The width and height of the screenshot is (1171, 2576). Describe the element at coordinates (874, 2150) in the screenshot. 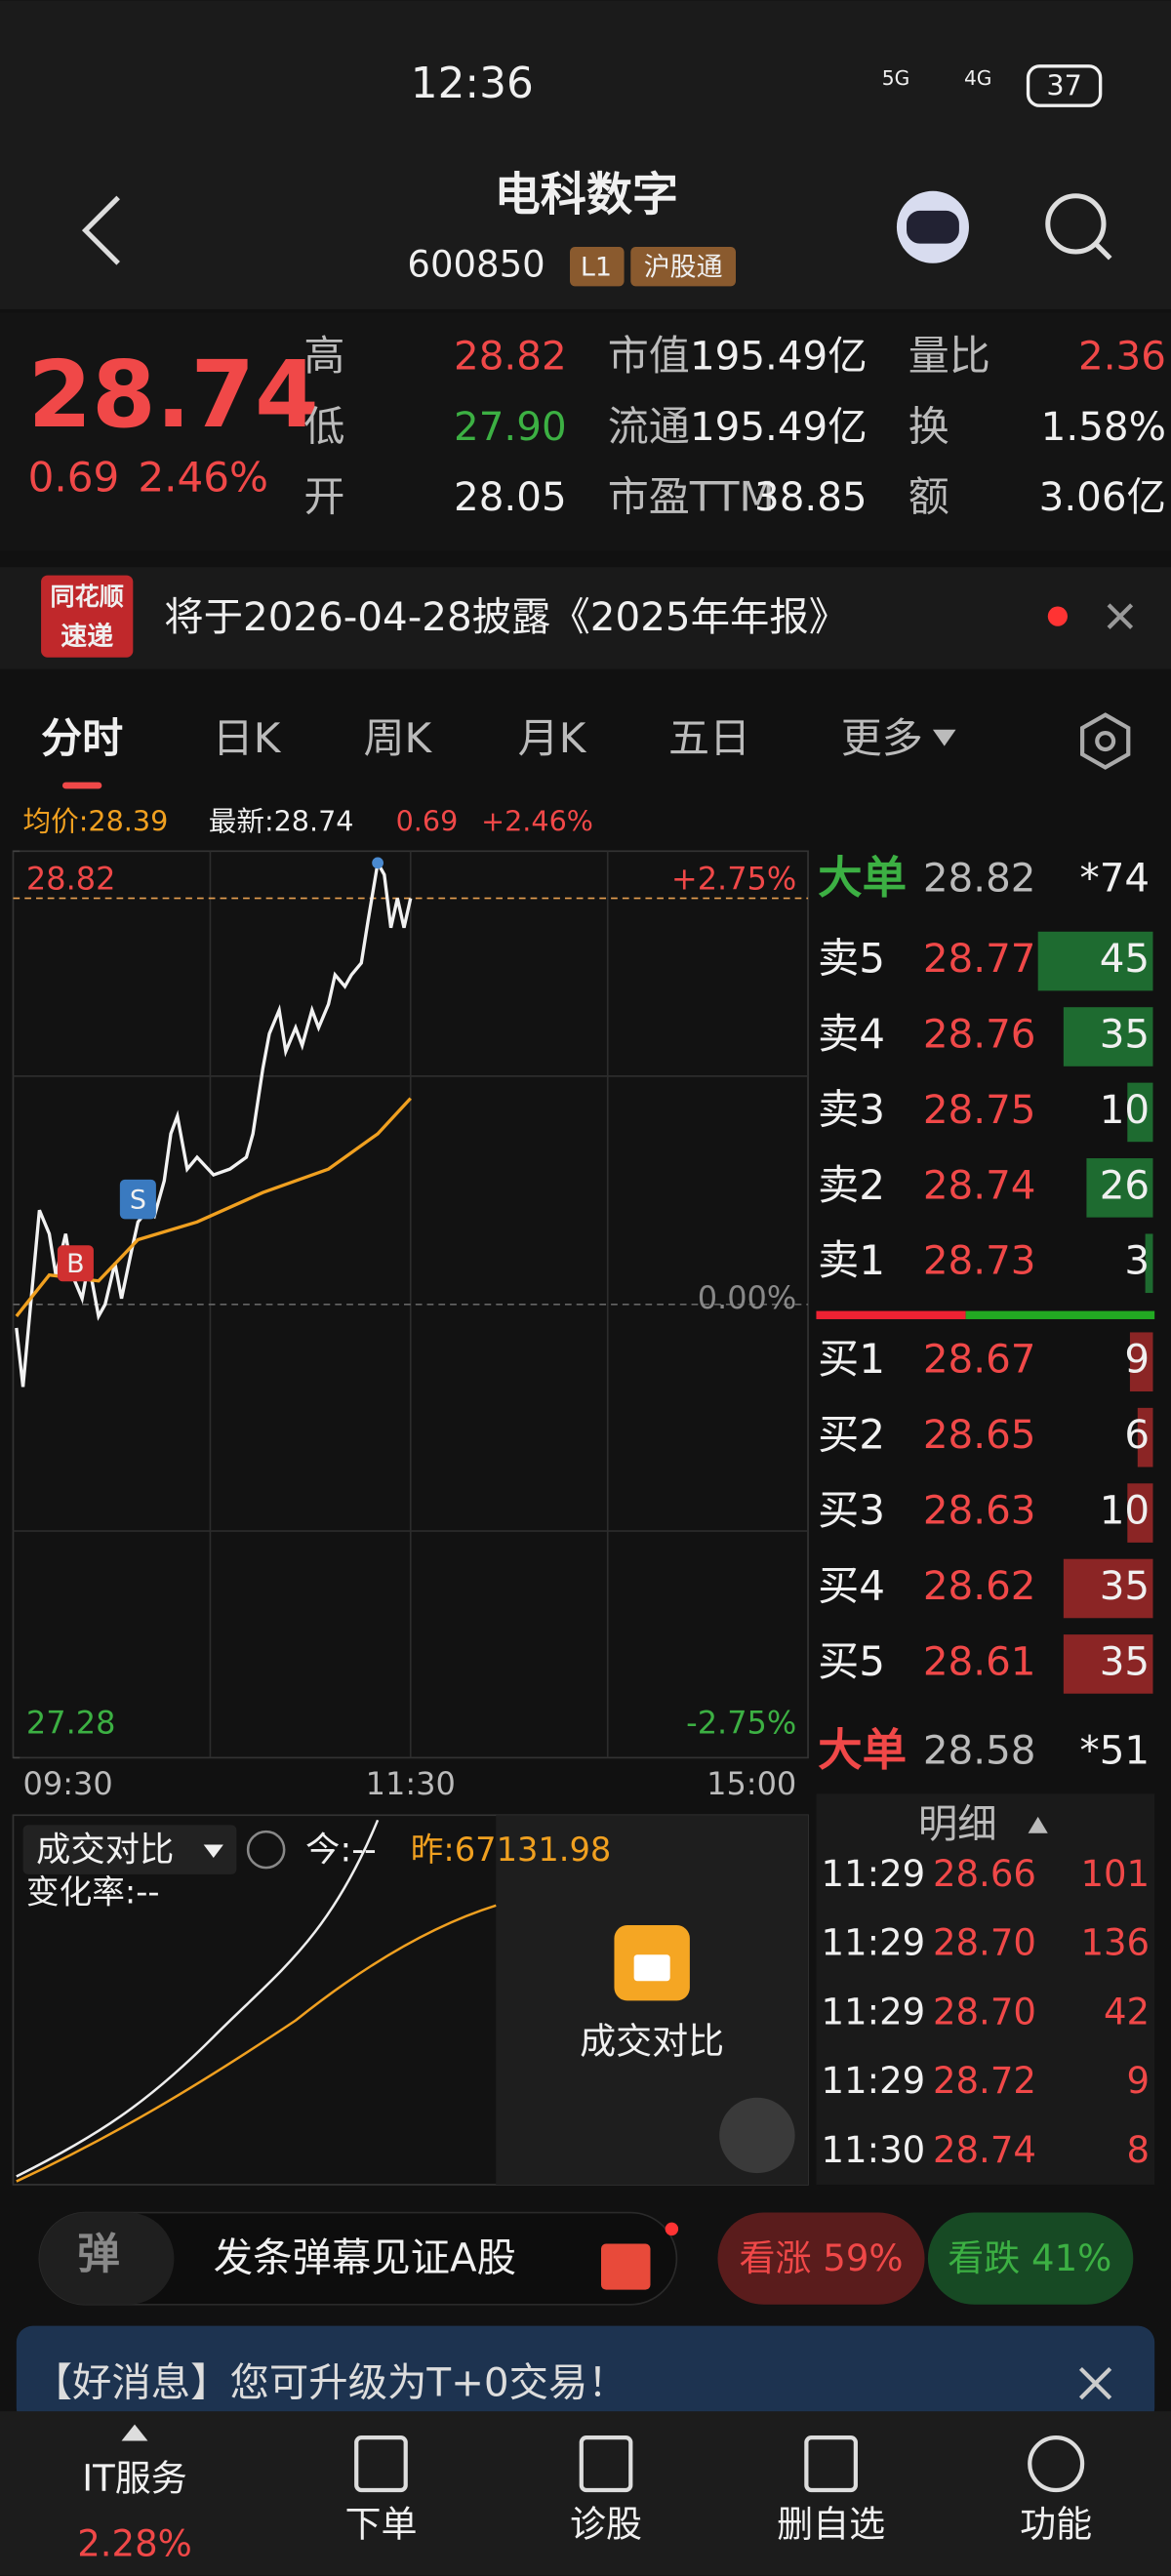

I see `detail-time: 11:30` at that location.